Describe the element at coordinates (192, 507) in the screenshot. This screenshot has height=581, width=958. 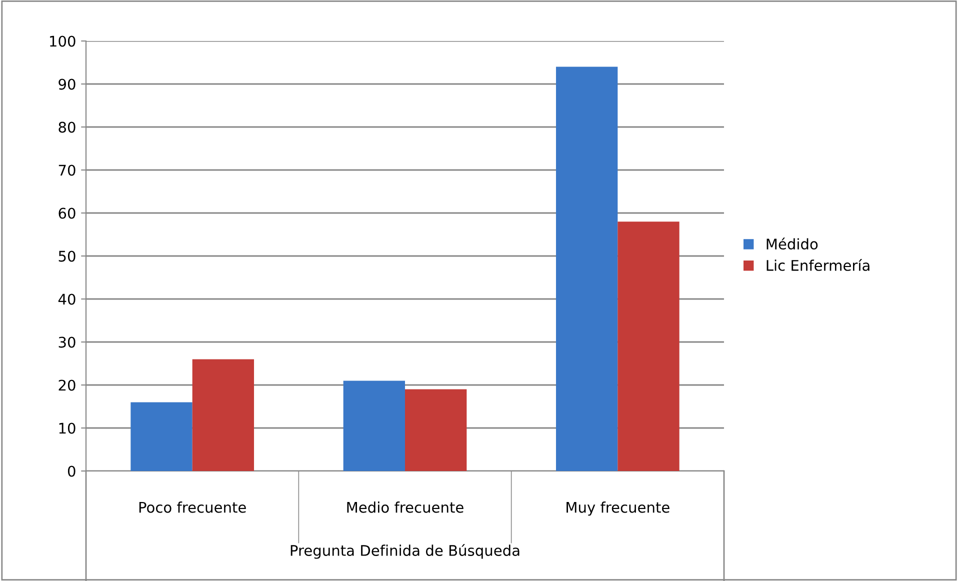
I see `x-tick-label: Poco frecuente` at that location.